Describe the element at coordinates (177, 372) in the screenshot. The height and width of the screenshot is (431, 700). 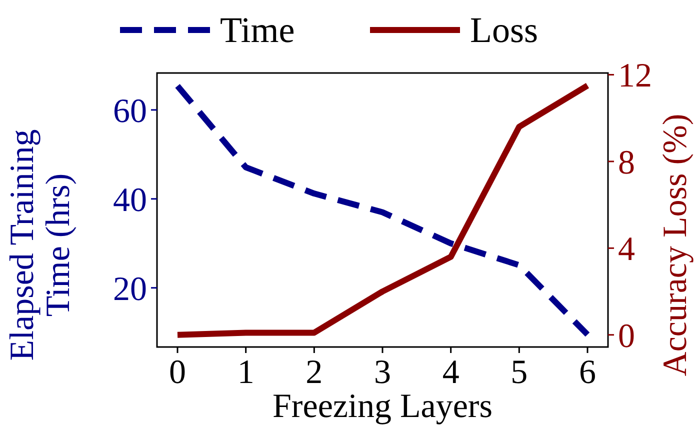
I see `x-tick-label: 0` at that location.